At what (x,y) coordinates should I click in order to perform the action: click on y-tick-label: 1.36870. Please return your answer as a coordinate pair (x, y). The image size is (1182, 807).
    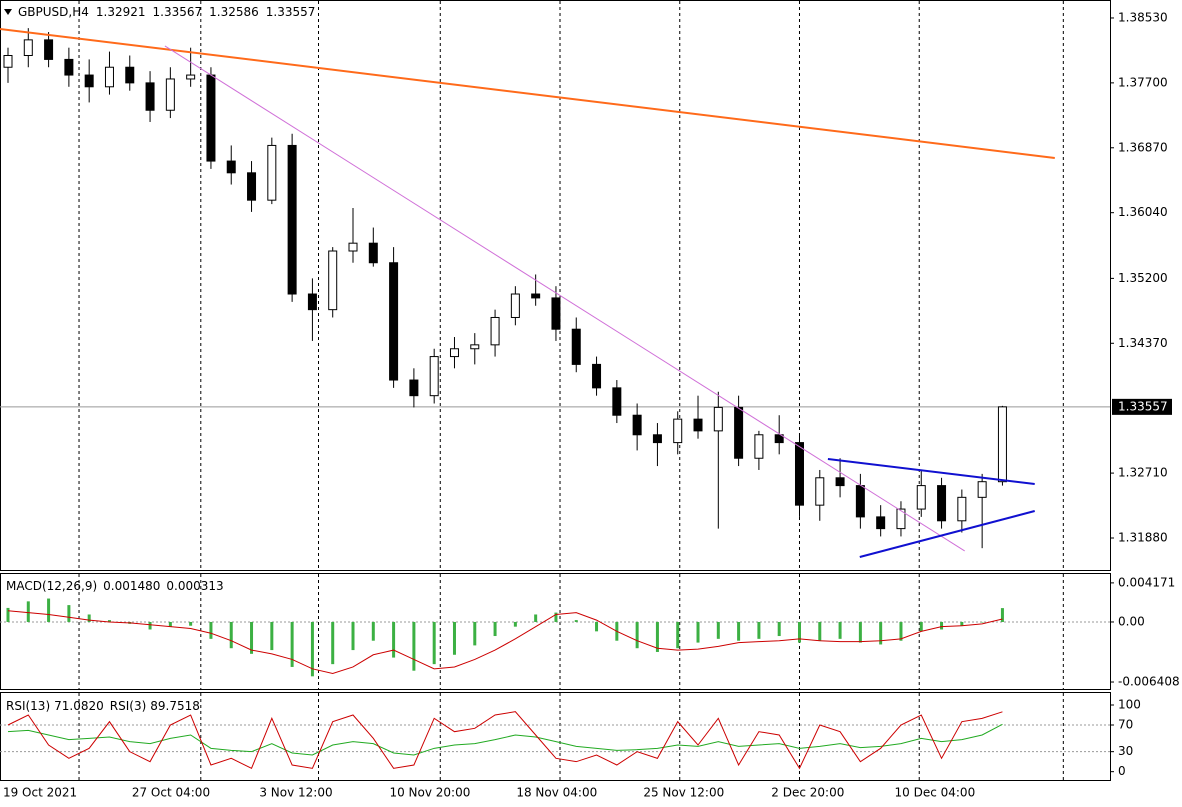
    Looking at the image, I should click on (1143, 147).